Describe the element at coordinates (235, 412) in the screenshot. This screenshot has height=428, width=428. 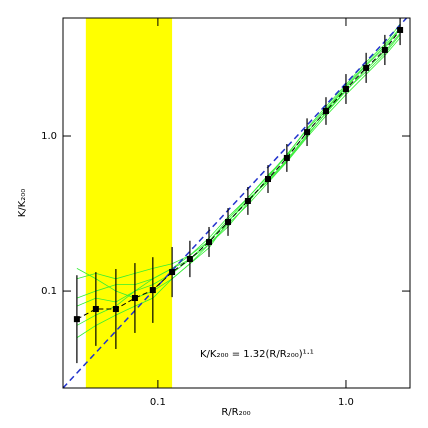
I see `x-axis-label: R/R₂₀₀` at that location.